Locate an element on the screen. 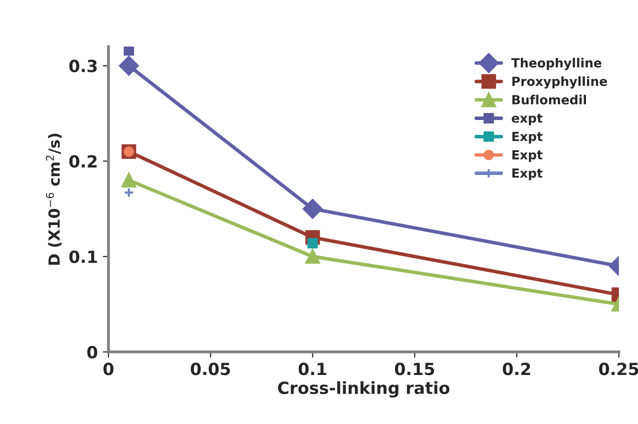 The height and width of the screenshot is (424, 638). x-tick-label: 0.1 is located at coordinates (312, 369).